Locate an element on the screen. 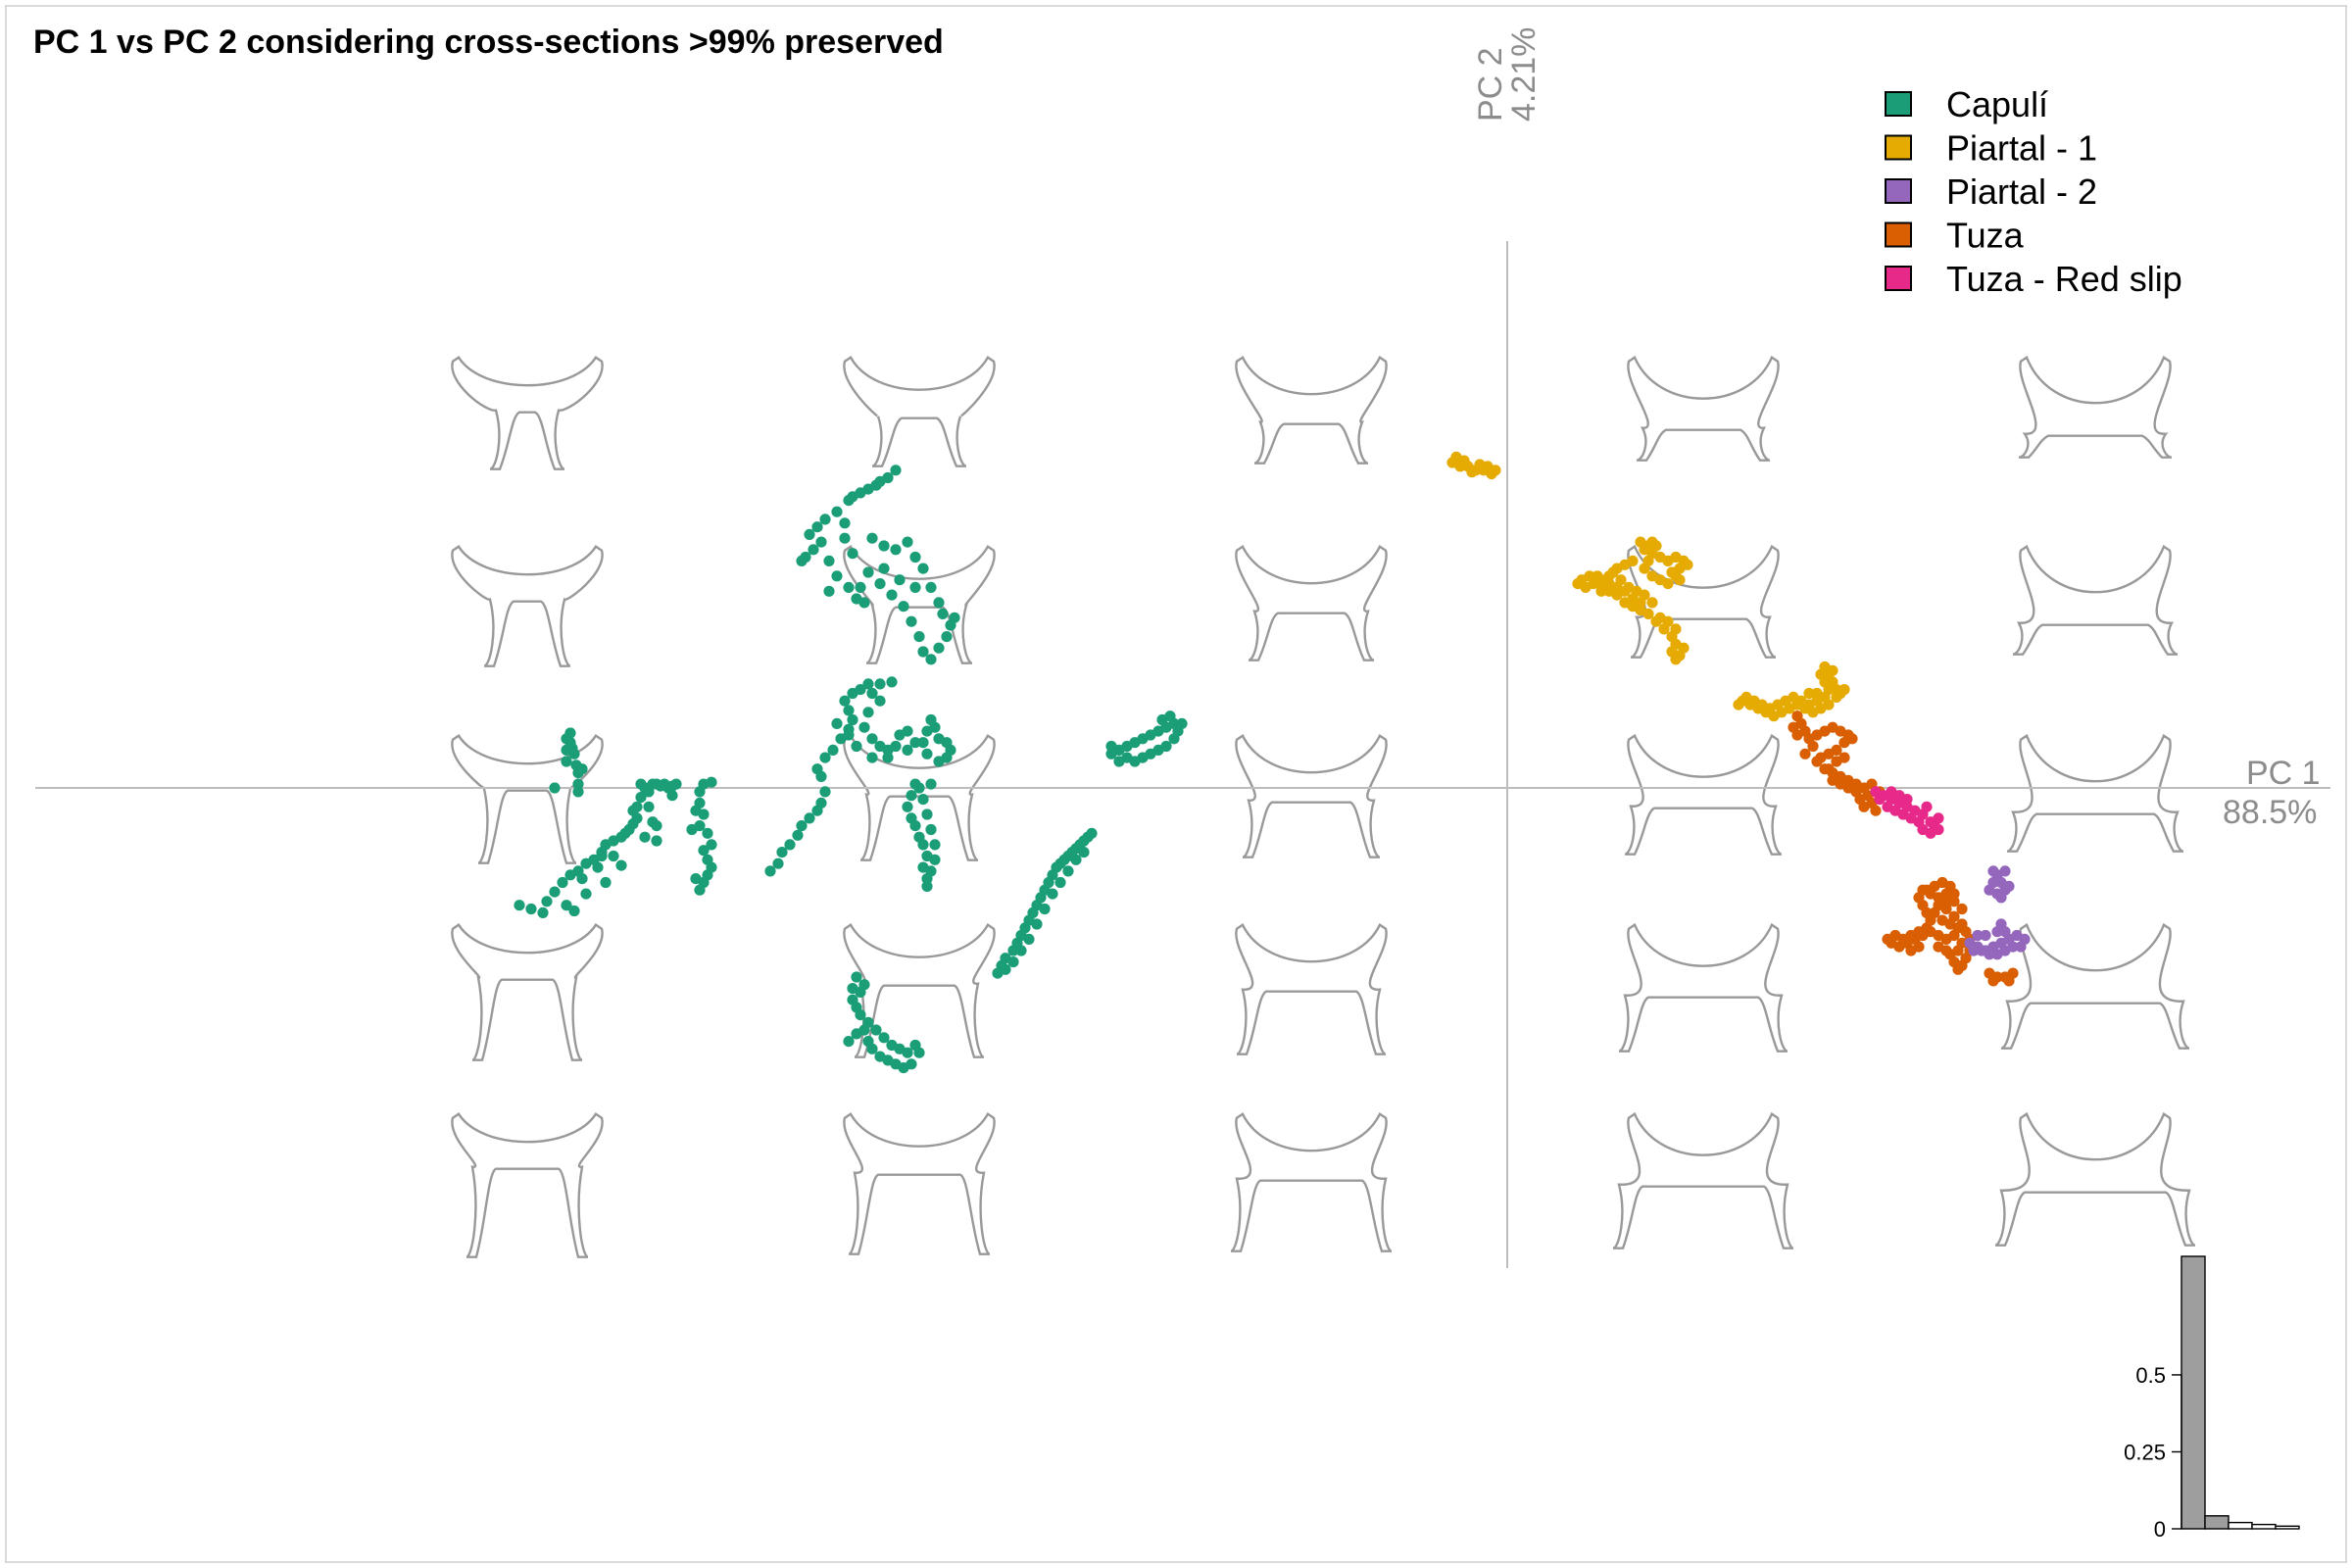 Image resolution: width=2352 pixels, height=1568 pixels. inset-tick-label: 0 is located at coordinates (2160, 1529).